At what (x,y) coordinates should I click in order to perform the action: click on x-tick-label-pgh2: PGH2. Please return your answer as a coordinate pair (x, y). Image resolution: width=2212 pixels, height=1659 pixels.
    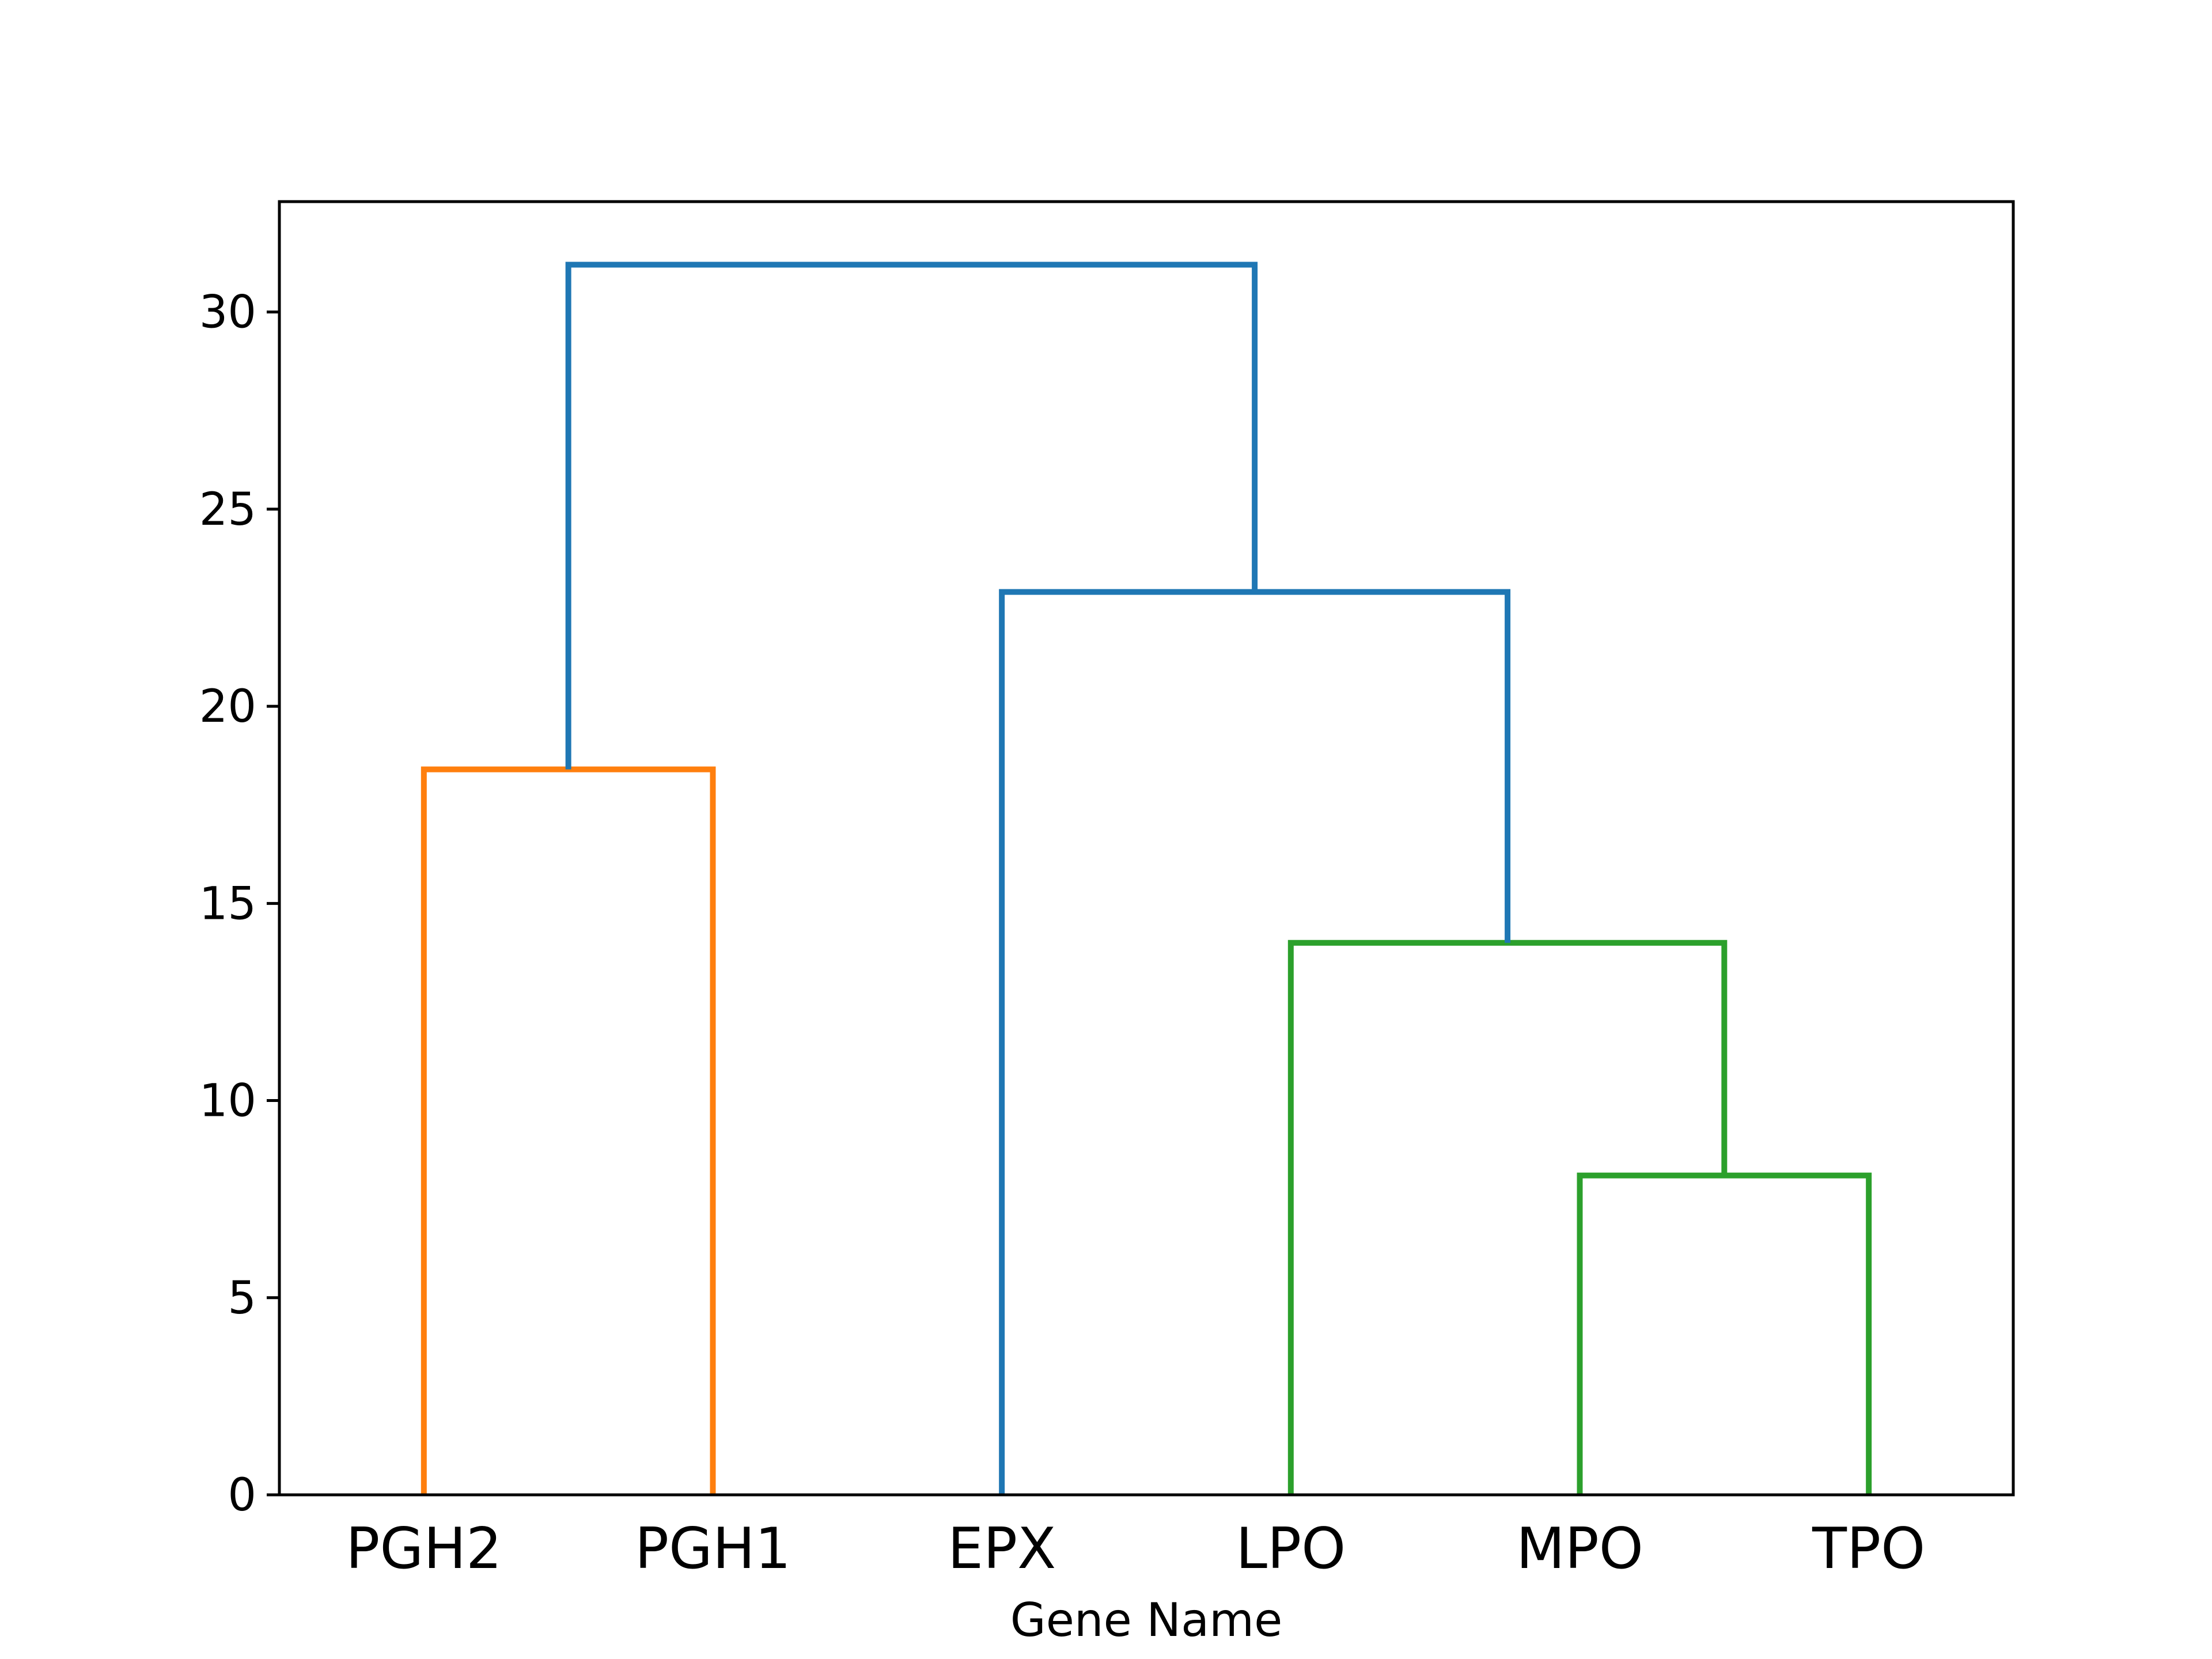
    Looking at the image, I should click on (424, 1549).